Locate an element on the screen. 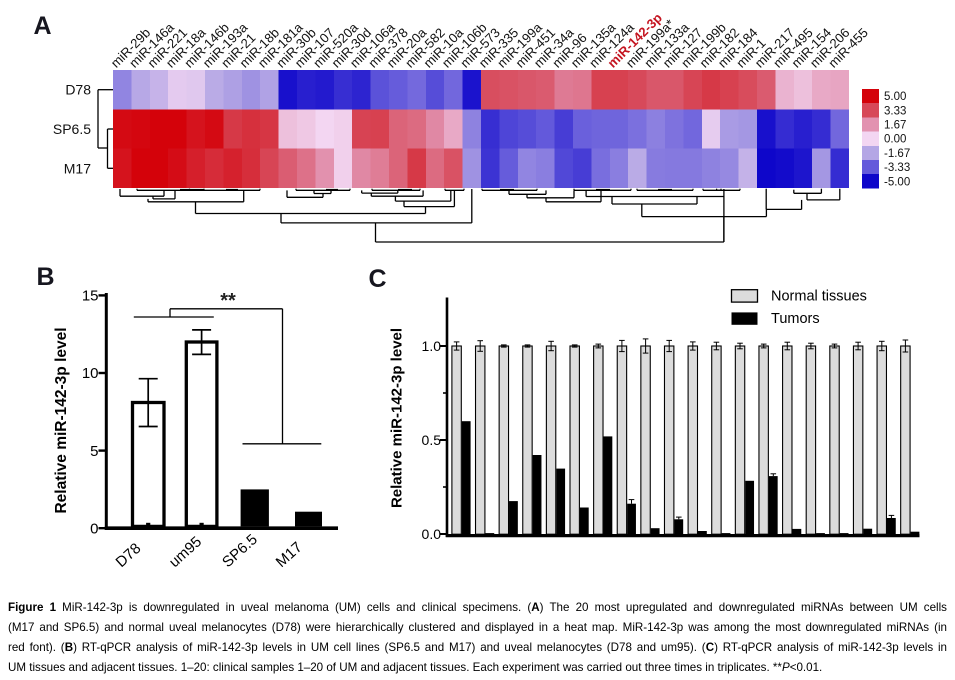 Image resolution: width=955 pixels, height=680 pixels. svg-text: 15 is located at coordinates (90, 296).